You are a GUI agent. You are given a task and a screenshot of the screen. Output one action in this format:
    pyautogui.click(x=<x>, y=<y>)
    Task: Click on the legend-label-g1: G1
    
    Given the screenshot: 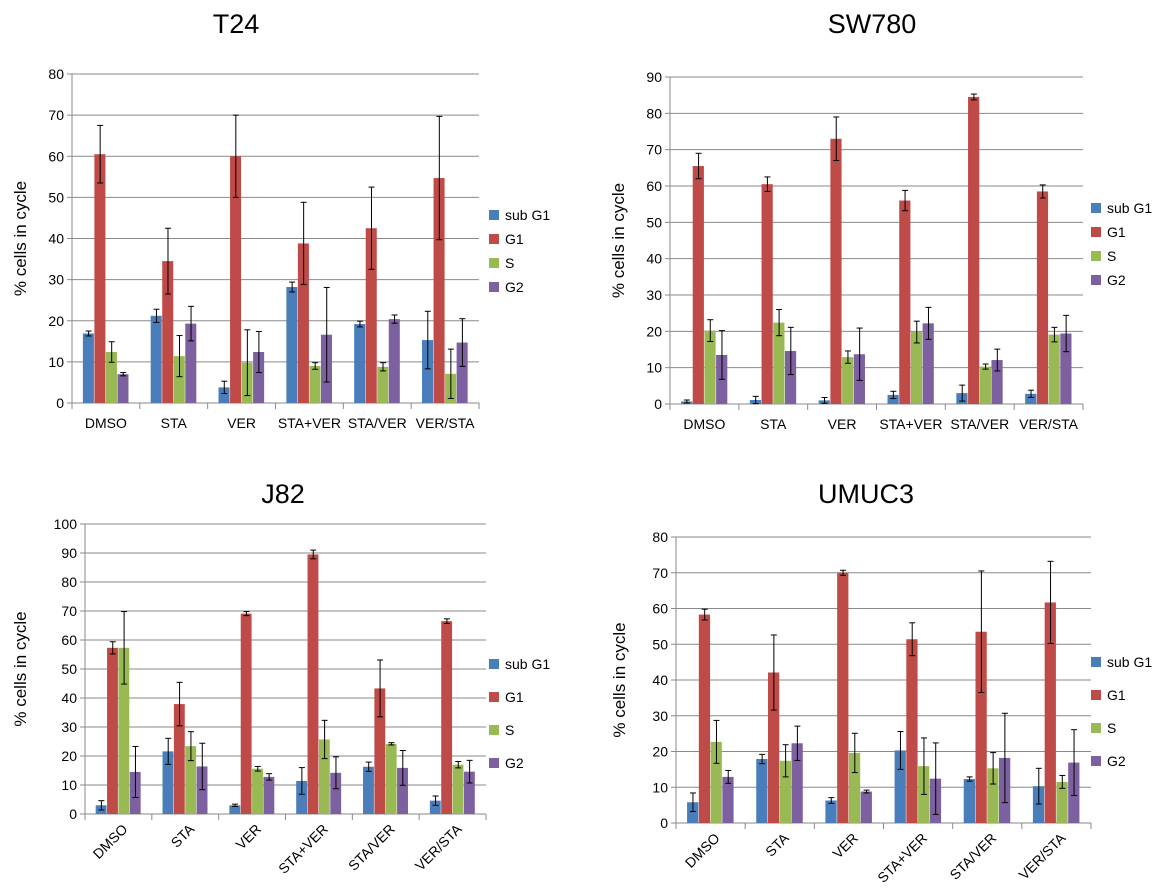 What is the action you would take?
    pyautogui.click(x=514, y=239)
    